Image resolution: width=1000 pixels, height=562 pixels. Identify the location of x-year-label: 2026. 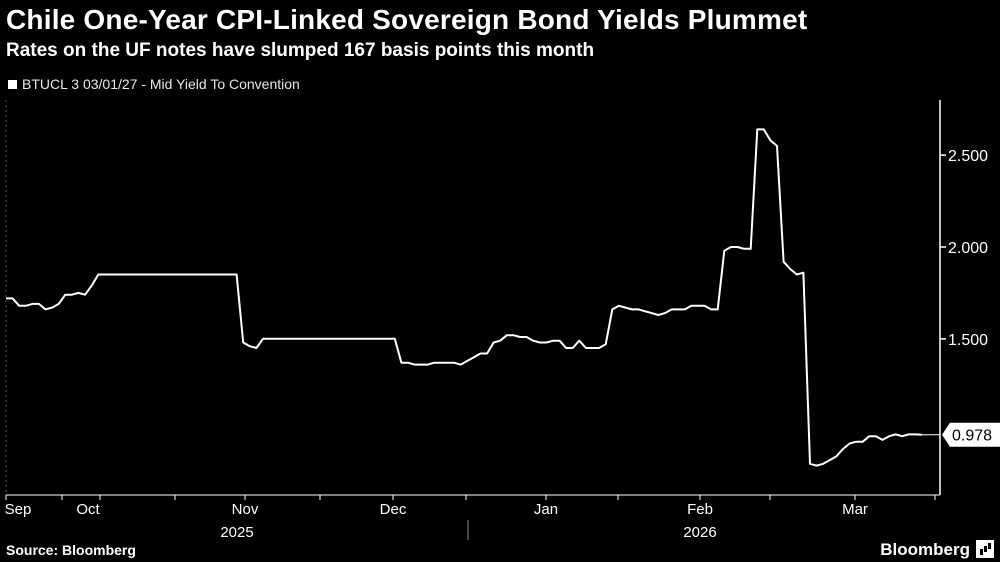
(699, 532).